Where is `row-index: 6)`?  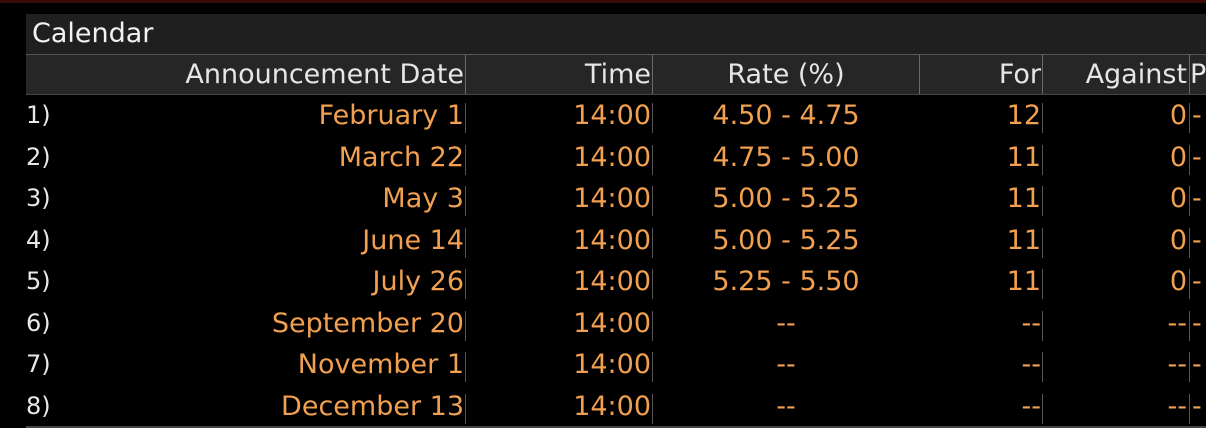
row-index: 6) is located at coordinates (38, 322).